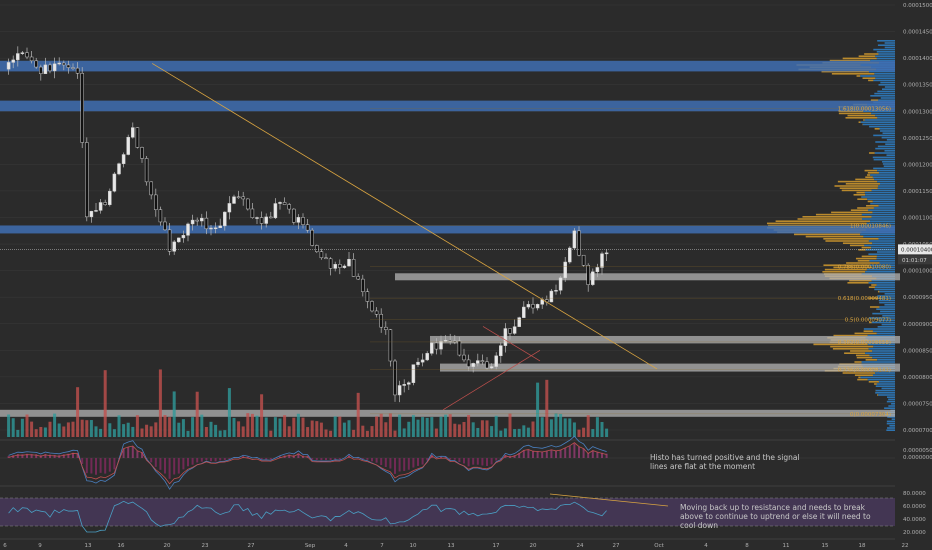 Image resolution: width=932 pixels, height=550 pixels. I want to click on rsi-tick-label: 60.0000, so click(914, 507).